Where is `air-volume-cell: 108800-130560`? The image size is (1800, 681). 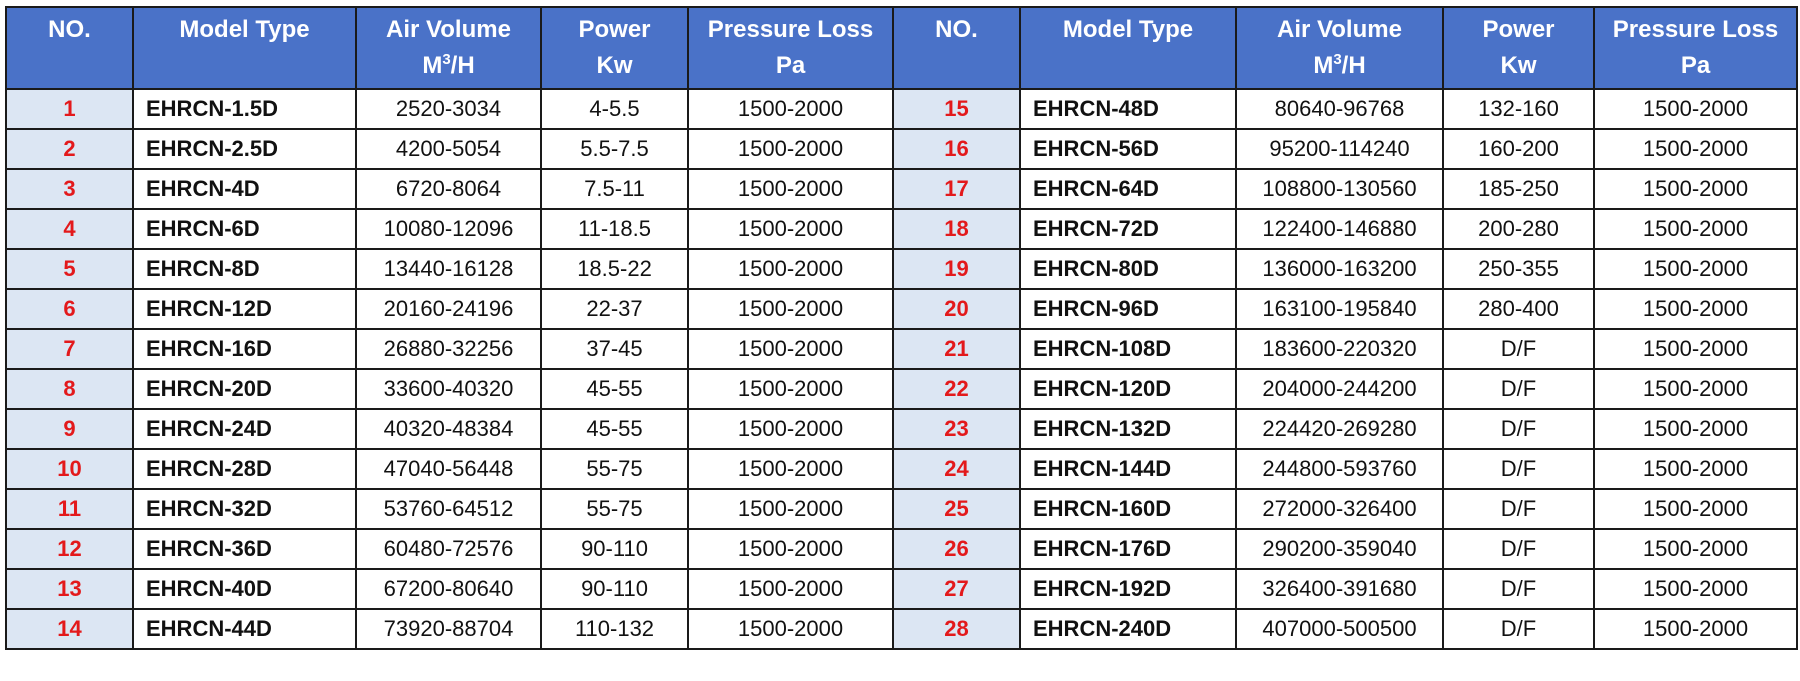 air-volume-cell: 108800-130560 is located at coordinates (1339, 189).